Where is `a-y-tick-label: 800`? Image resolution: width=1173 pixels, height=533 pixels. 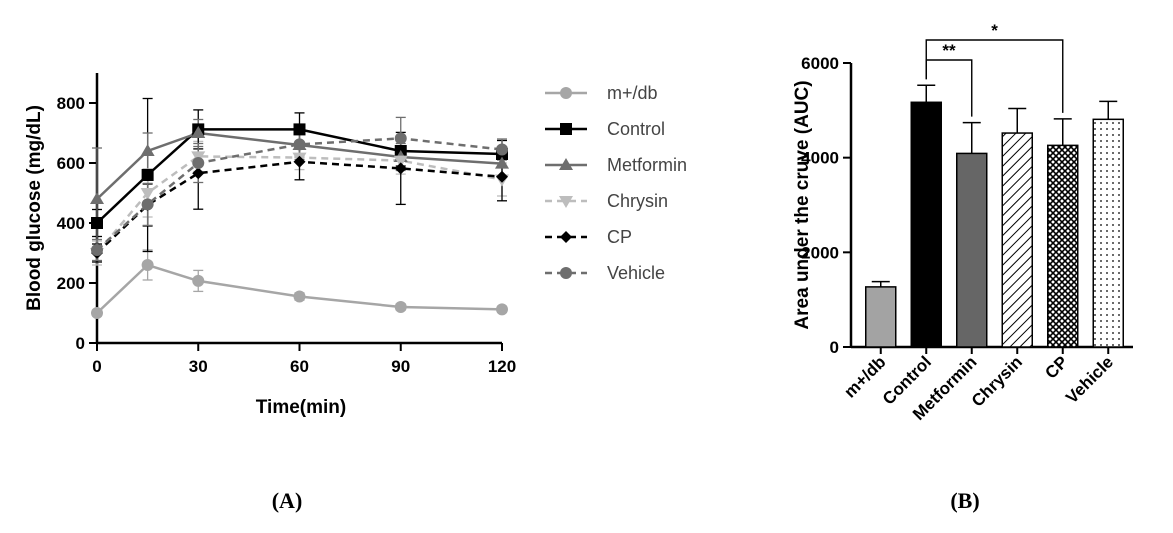
a-y-tick-label: 800 is located at coordinates (71, 103).